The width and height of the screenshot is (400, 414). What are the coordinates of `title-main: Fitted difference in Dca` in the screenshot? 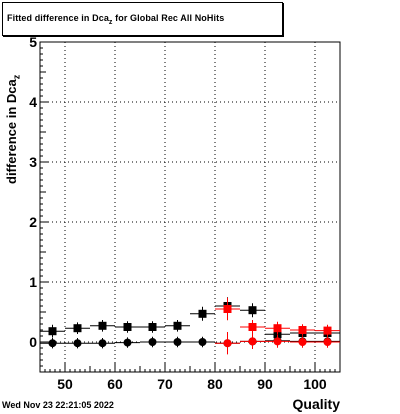 It's located at (58, 18).